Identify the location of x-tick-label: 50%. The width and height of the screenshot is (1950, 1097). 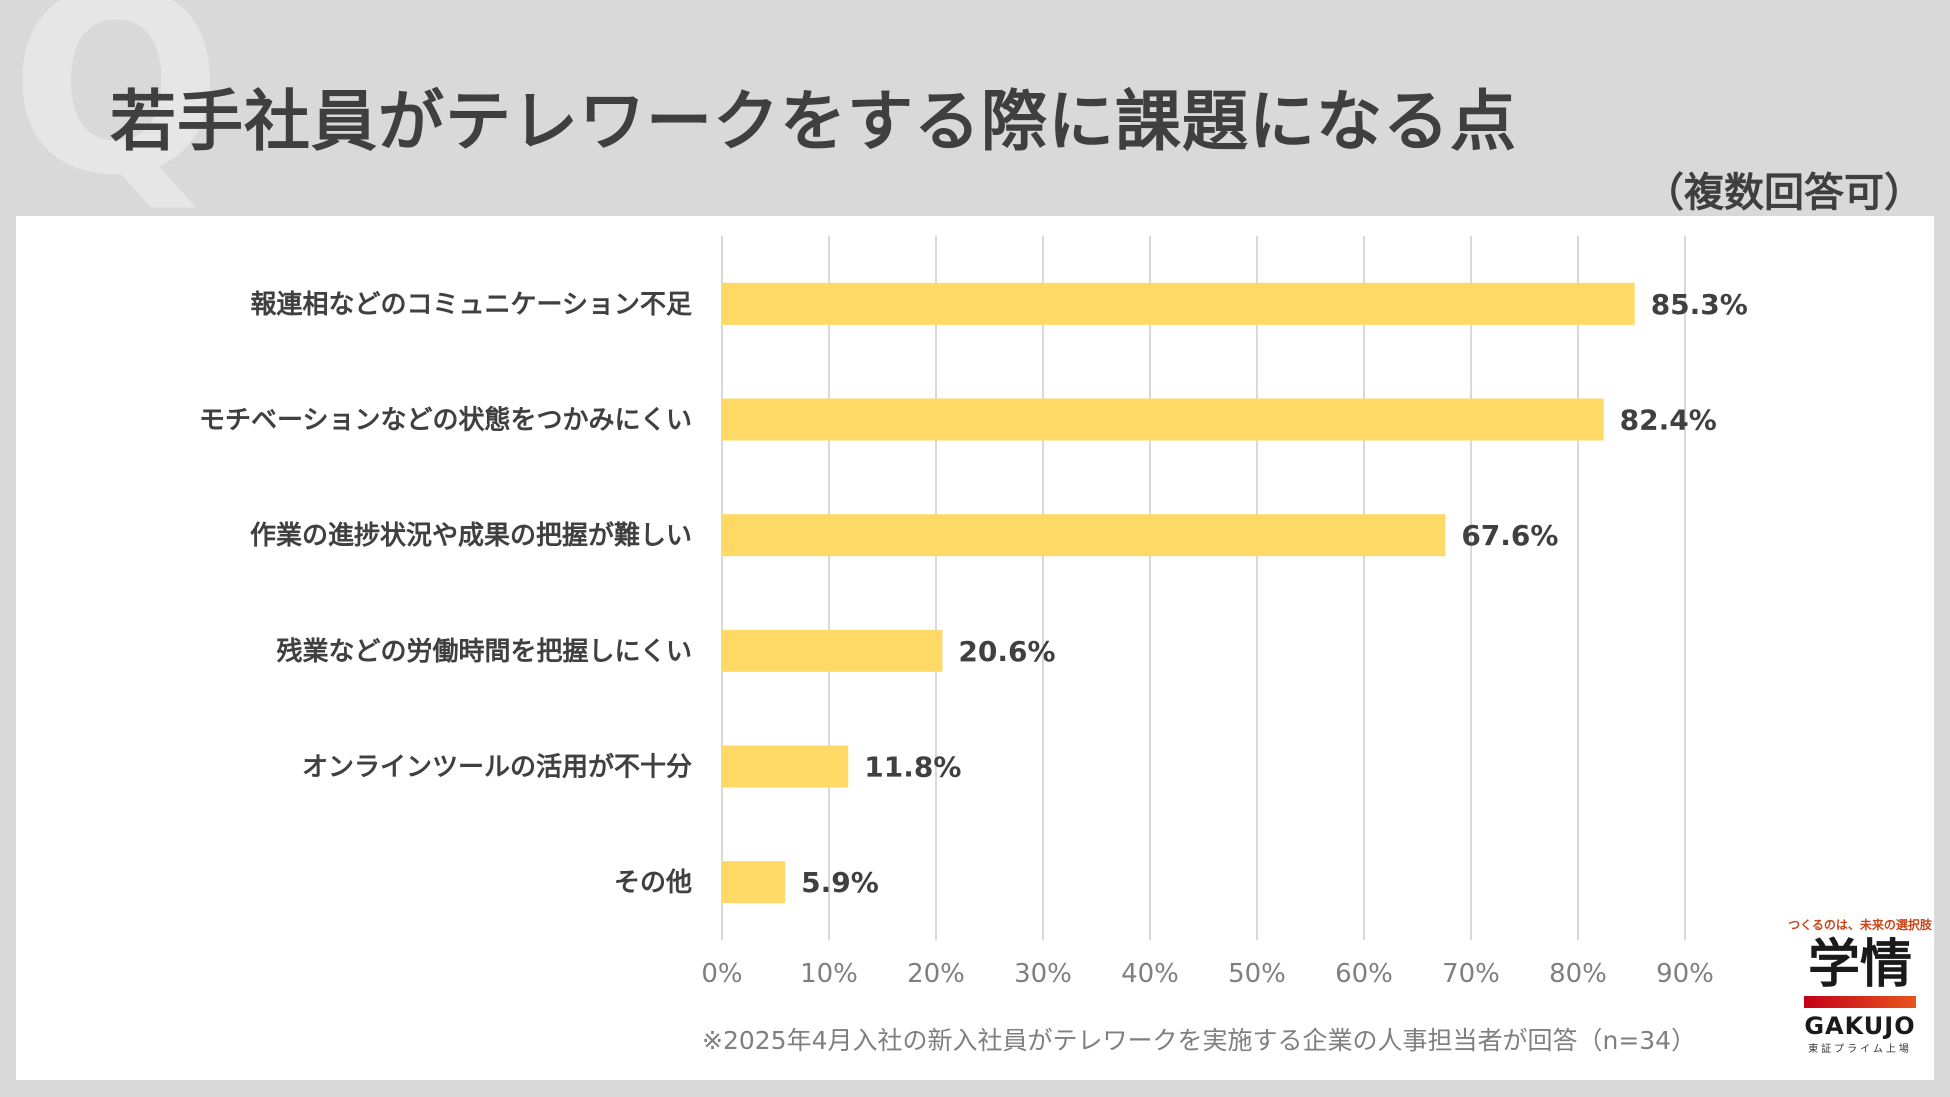
(1257, 974).